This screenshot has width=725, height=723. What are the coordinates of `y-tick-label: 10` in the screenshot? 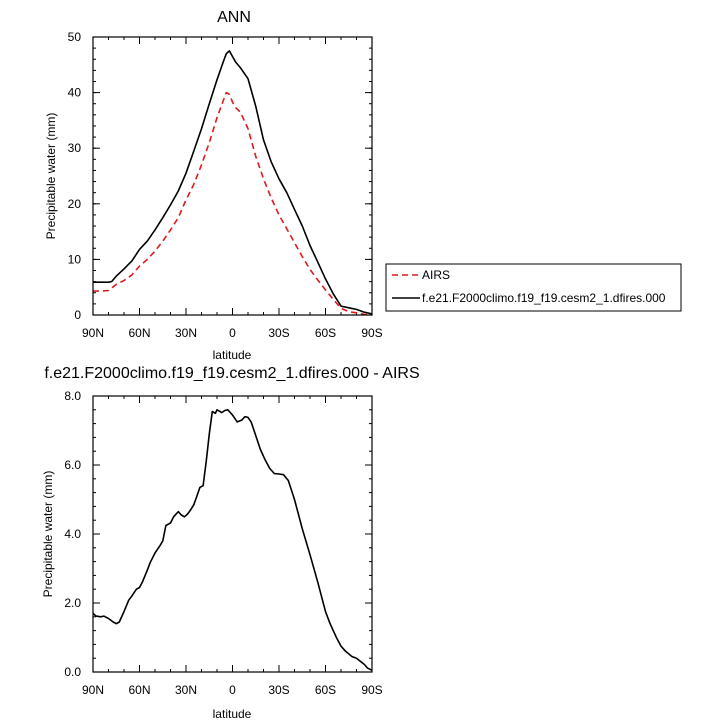 It's located at (75, 259).